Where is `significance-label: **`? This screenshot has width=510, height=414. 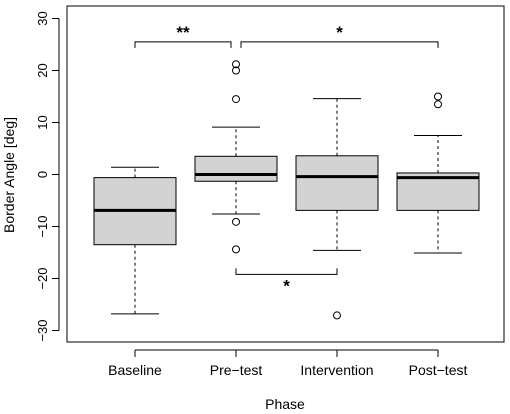
significance-label: ** is located at coordinates (183, 32).